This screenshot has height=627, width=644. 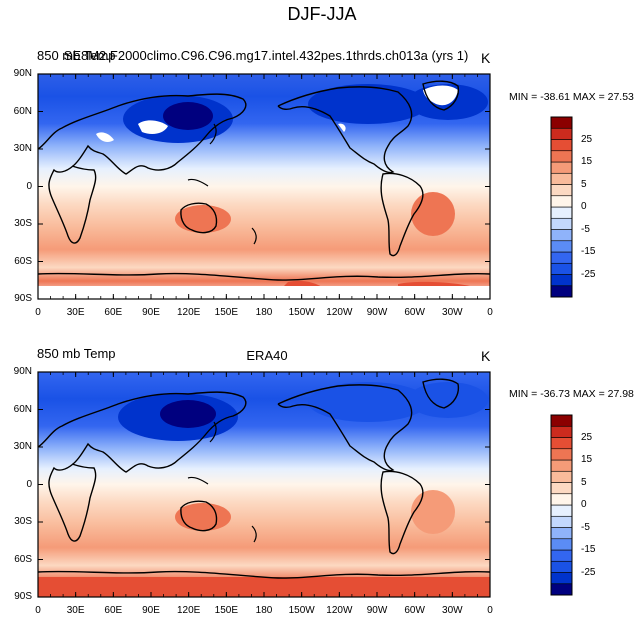 I want to click on panel-1-minmax: MIN = -38.61 MAX = 27.53, so click(x=571, y=97).